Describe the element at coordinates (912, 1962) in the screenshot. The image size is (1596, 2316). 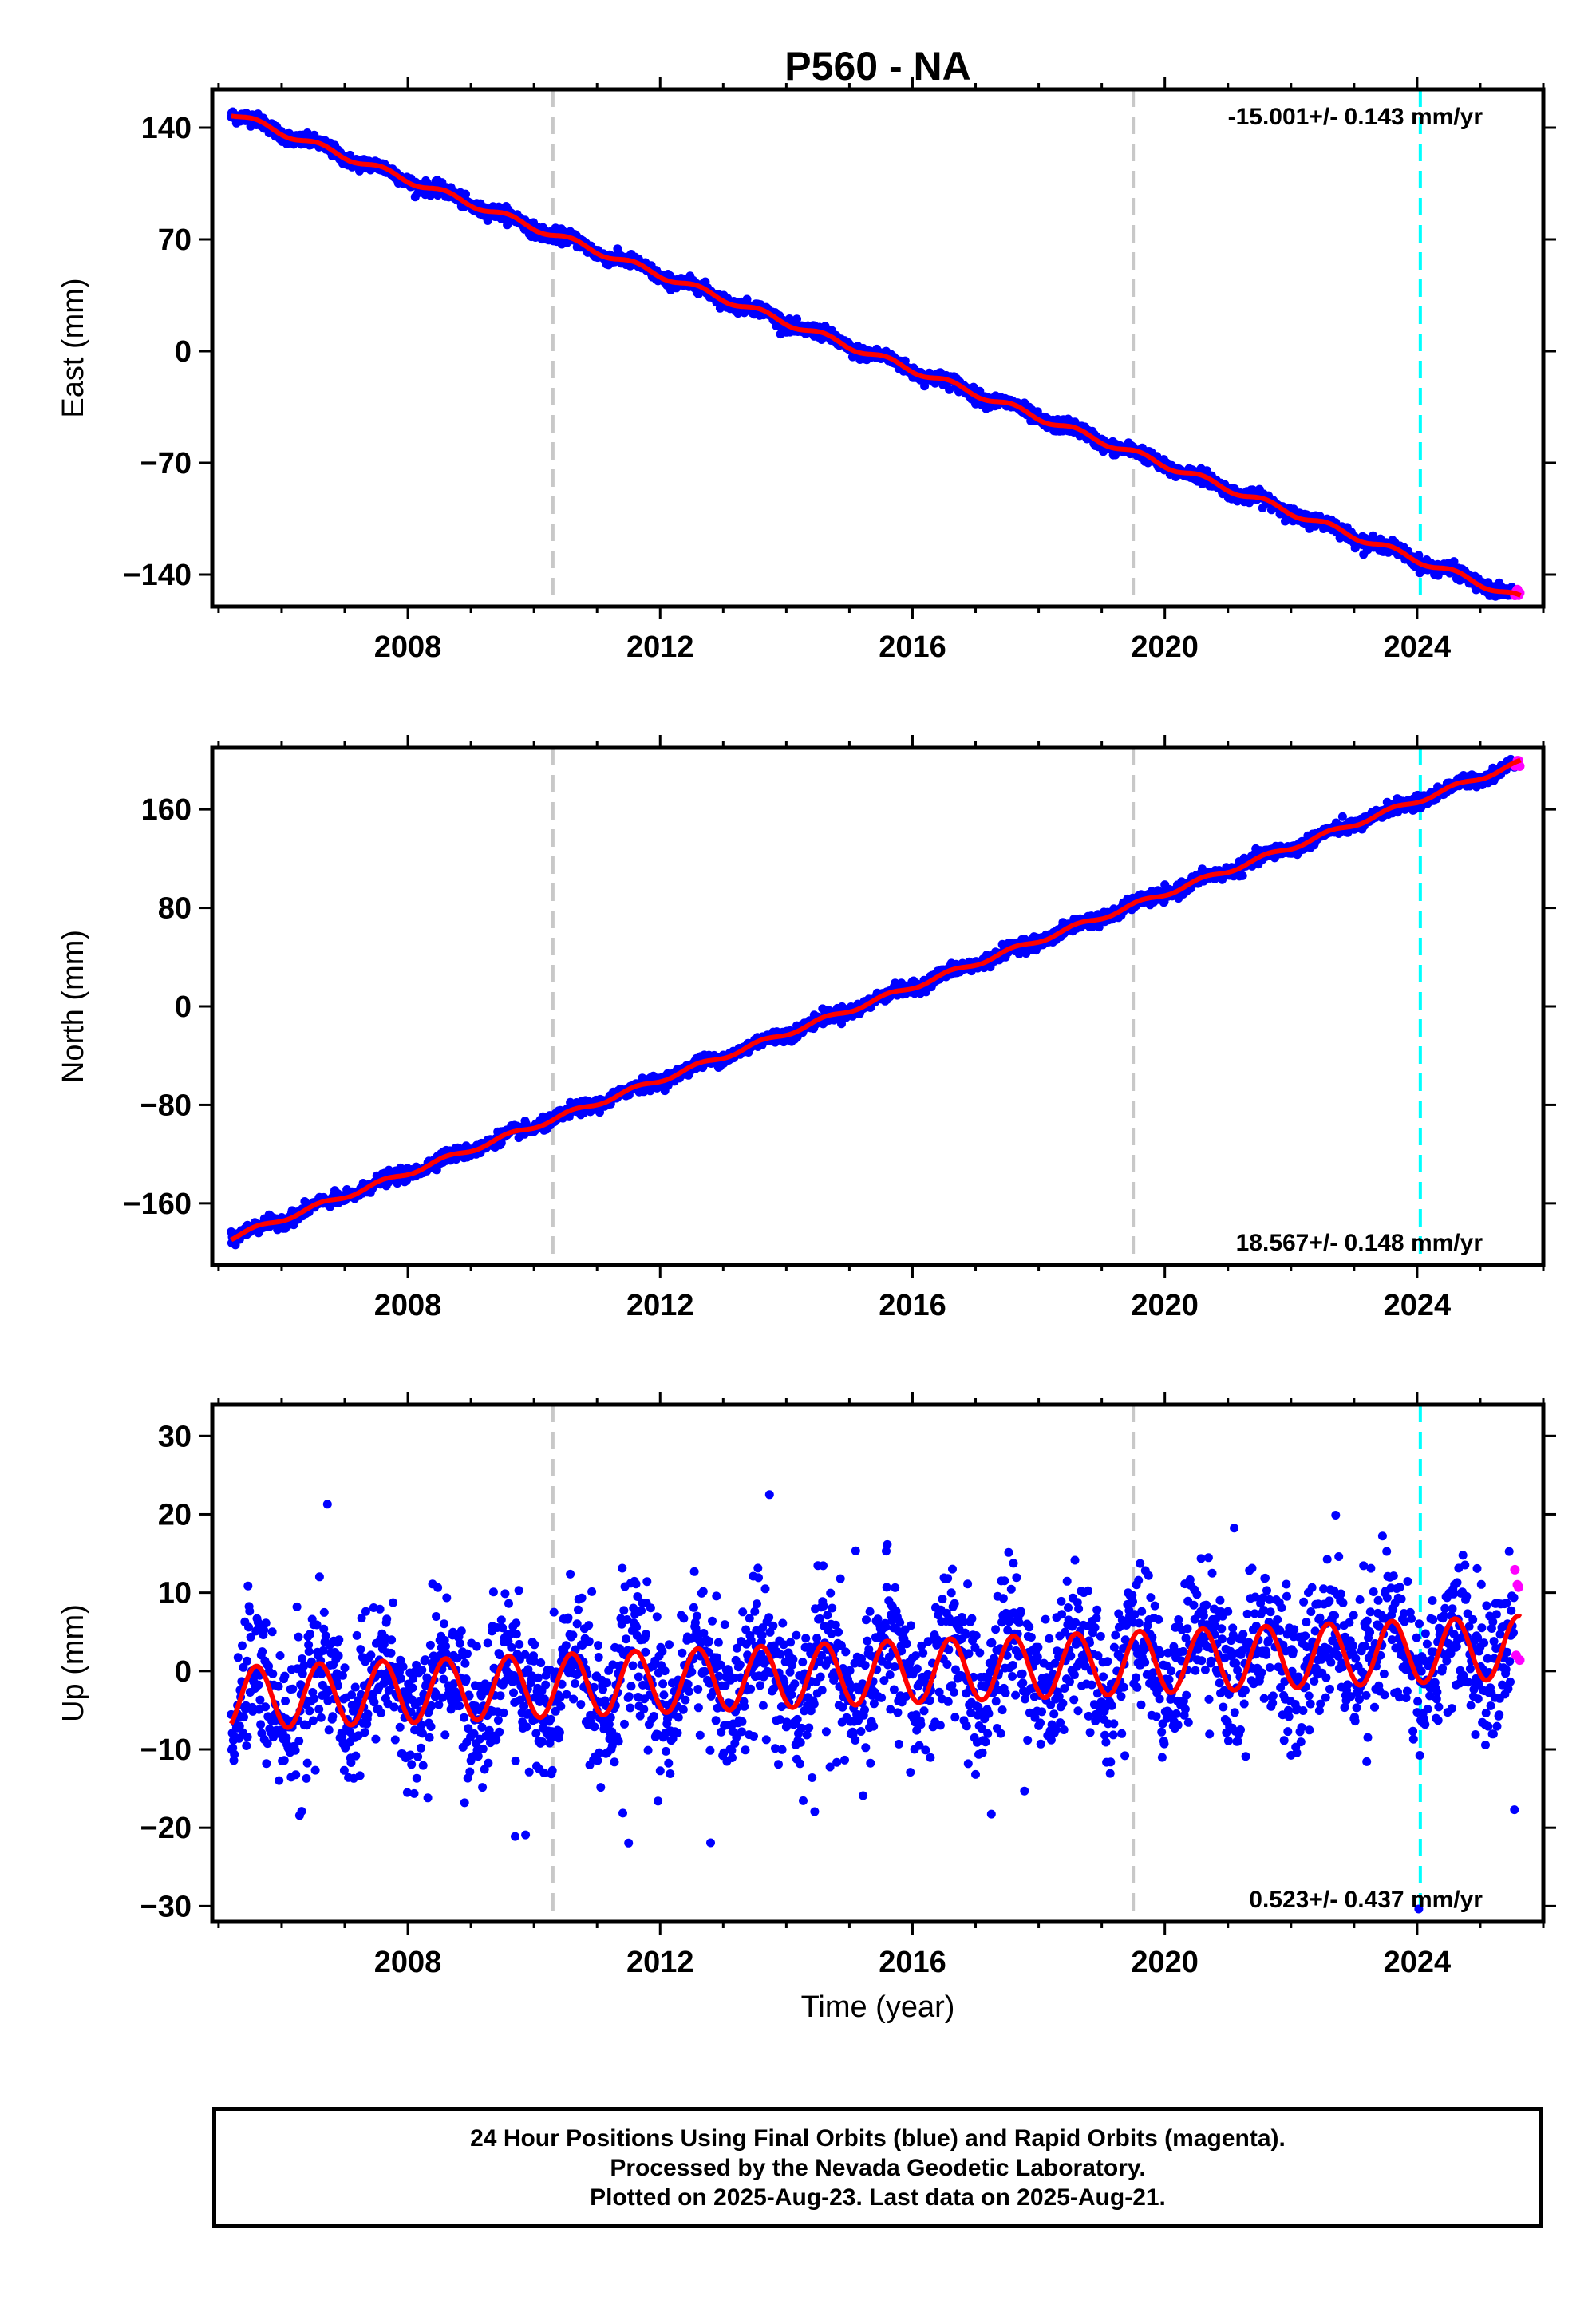
I see `up-x-tick-label: 2016` at that location.